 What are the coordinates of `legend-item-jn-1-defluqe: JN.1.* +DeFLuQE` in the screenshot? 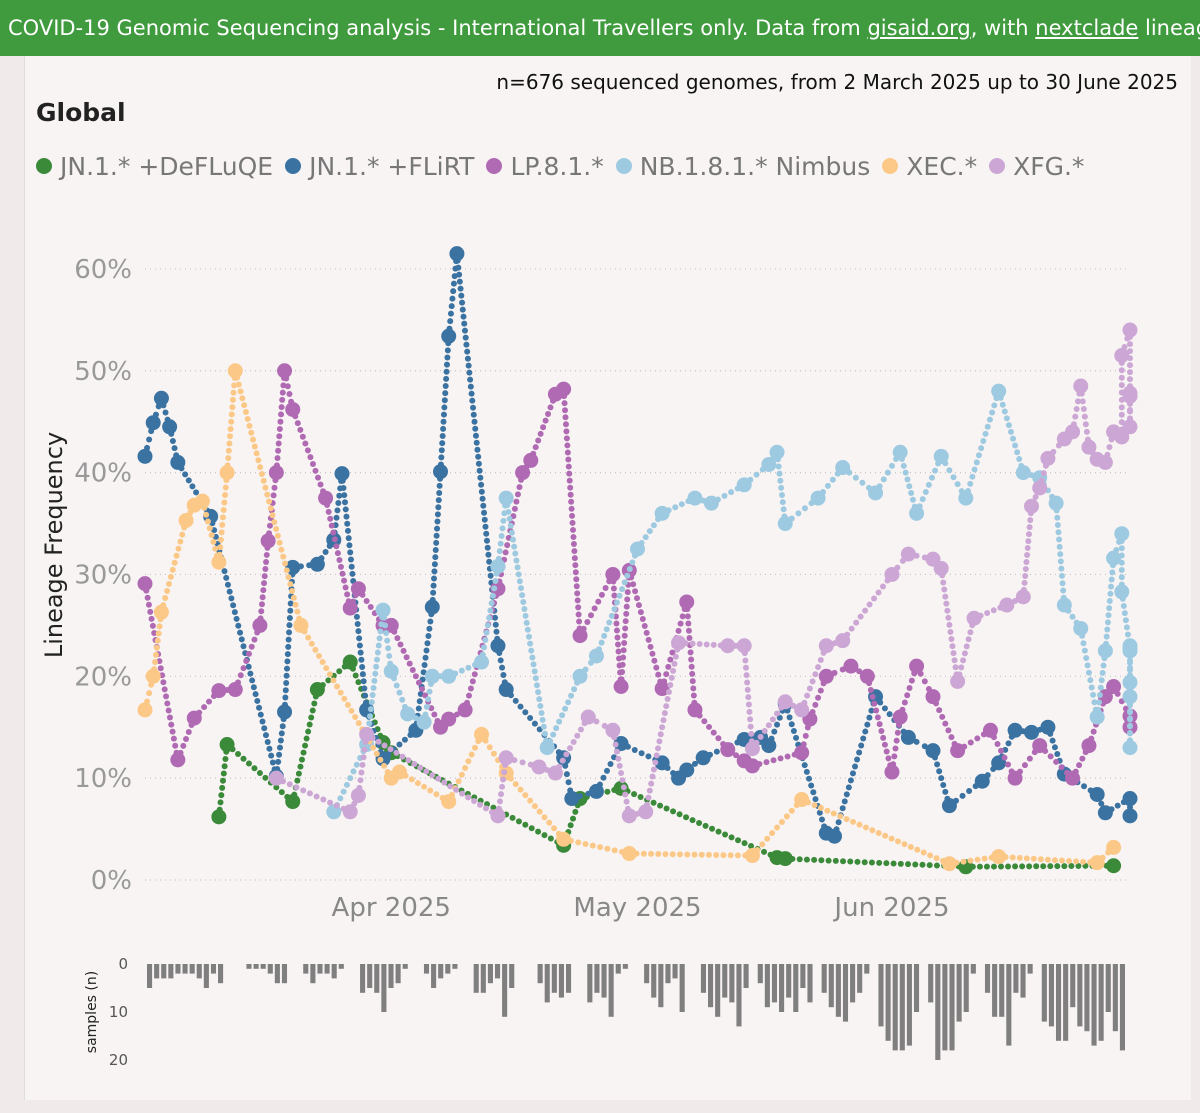 It's located at (154, 166).